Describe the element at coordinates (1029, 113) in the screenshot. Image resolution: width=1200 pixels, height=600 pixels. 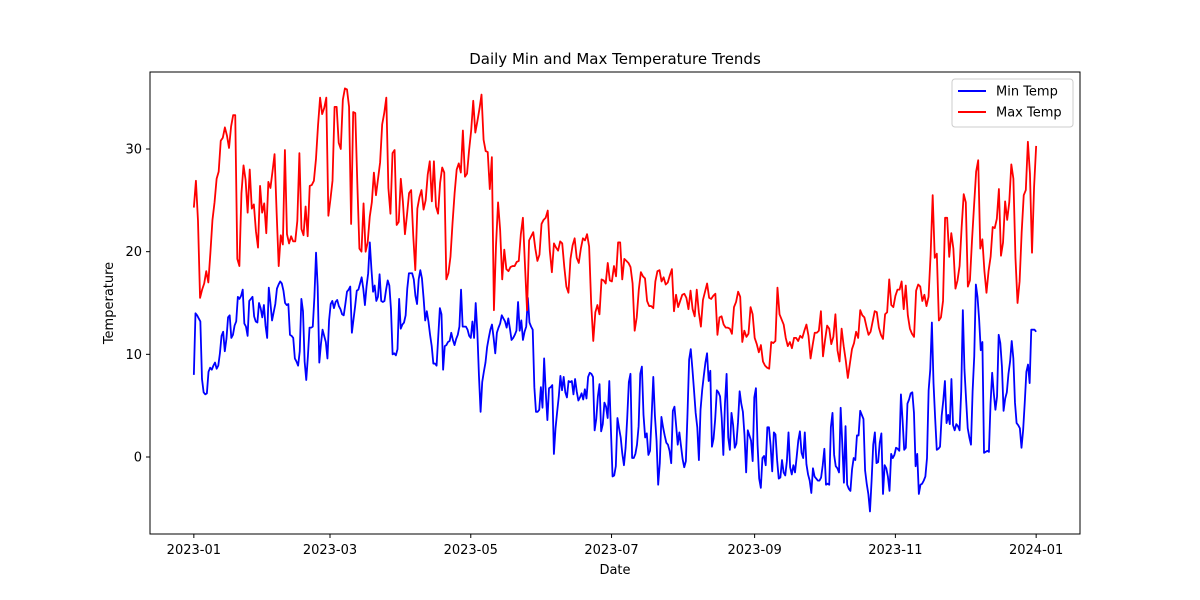
I see `legend-entry-label: Max Temp` at that location.